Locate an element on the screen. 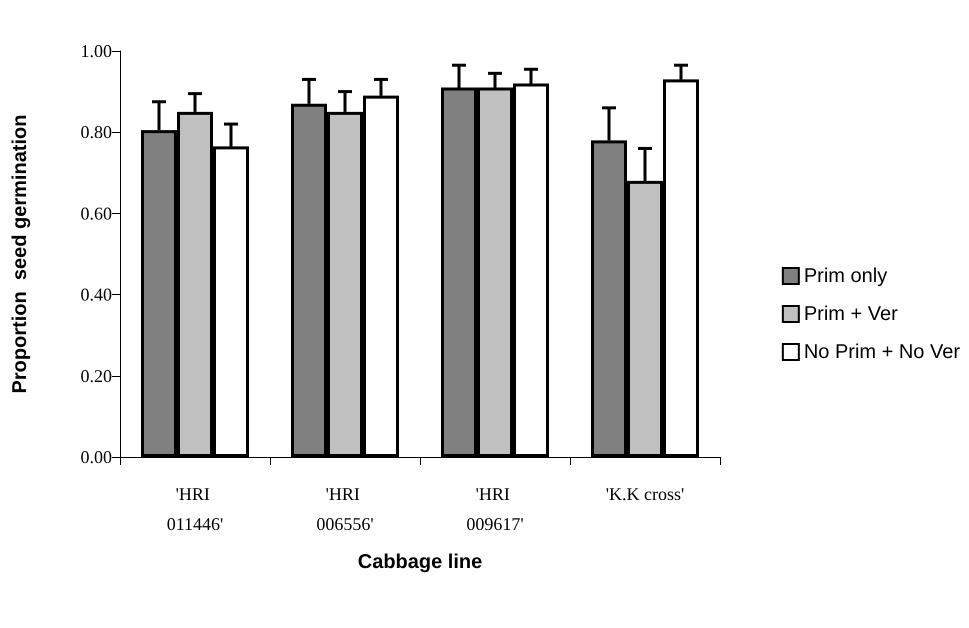  x-tick-label: 'HRI 011446' is located at coordinates (195, 509).